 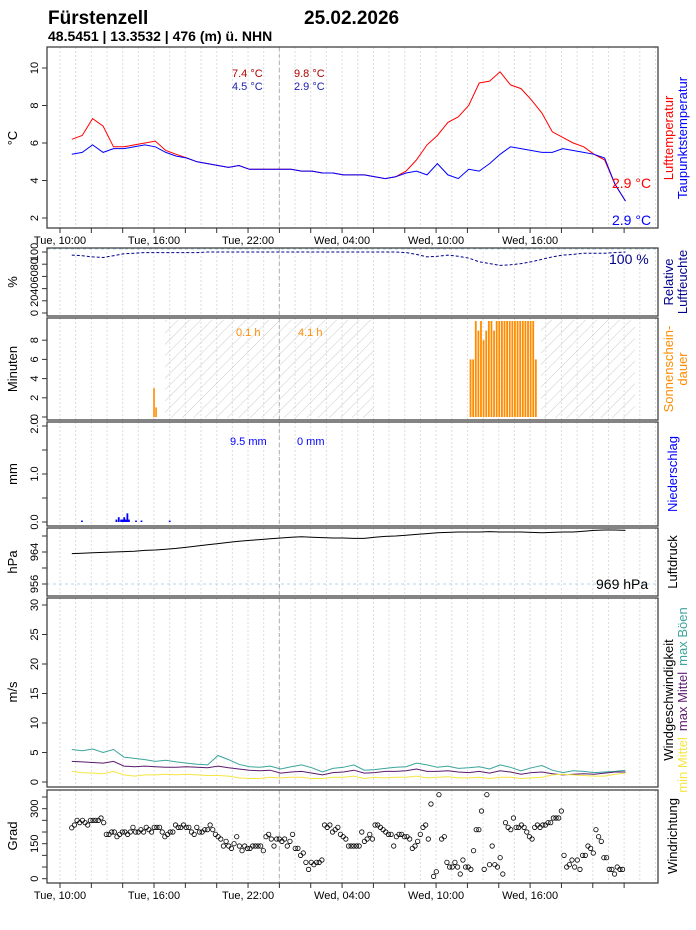 I want to click on y-tick-label: 2.0, so click(x=35, y=425).